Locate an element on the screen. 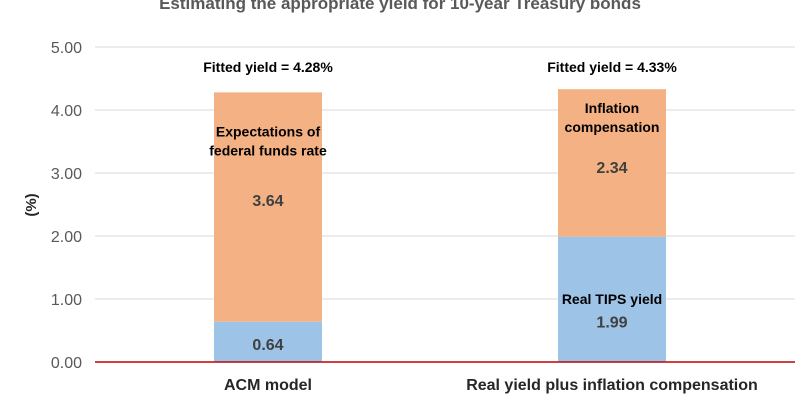  segment-label-line: Expectations of is located at coordinates (268, 131).